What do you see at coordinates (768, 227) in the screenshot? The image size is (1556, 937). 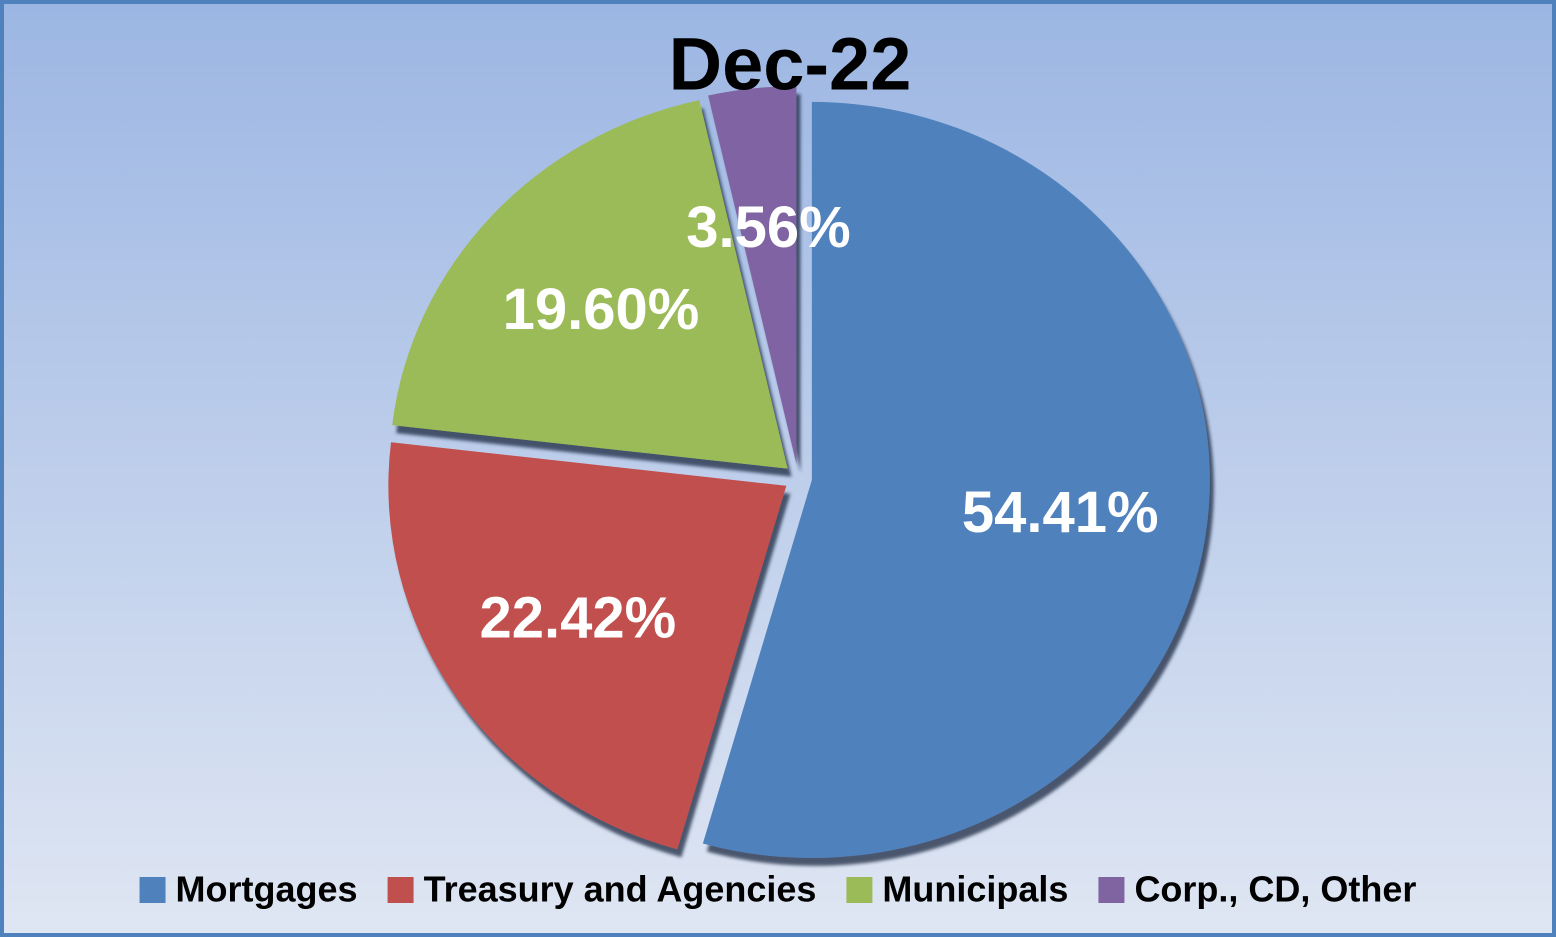 I see `data-label: 3.56%` at bounding box center [768, 227].